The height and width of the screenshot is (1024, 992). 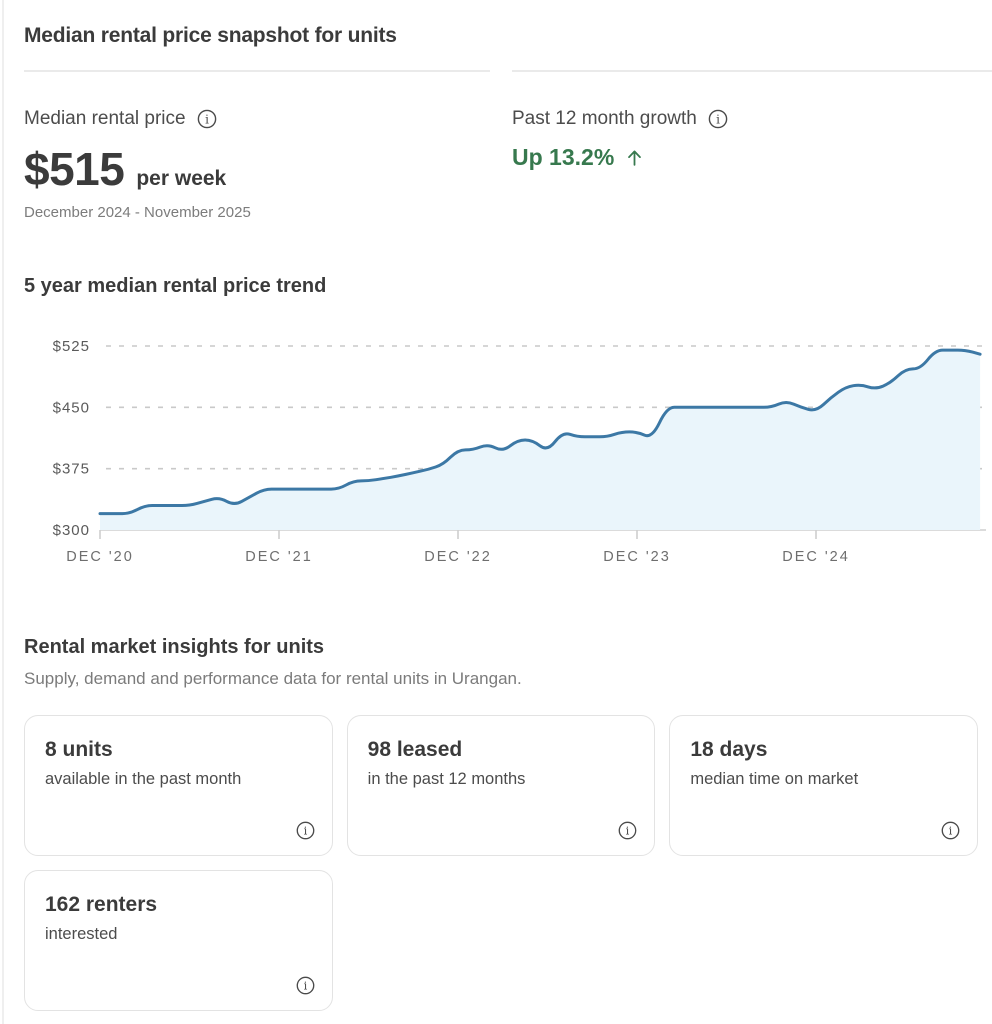 I want to click on page-title: Median rental price snapshot for units, so click(x=210, y=35).